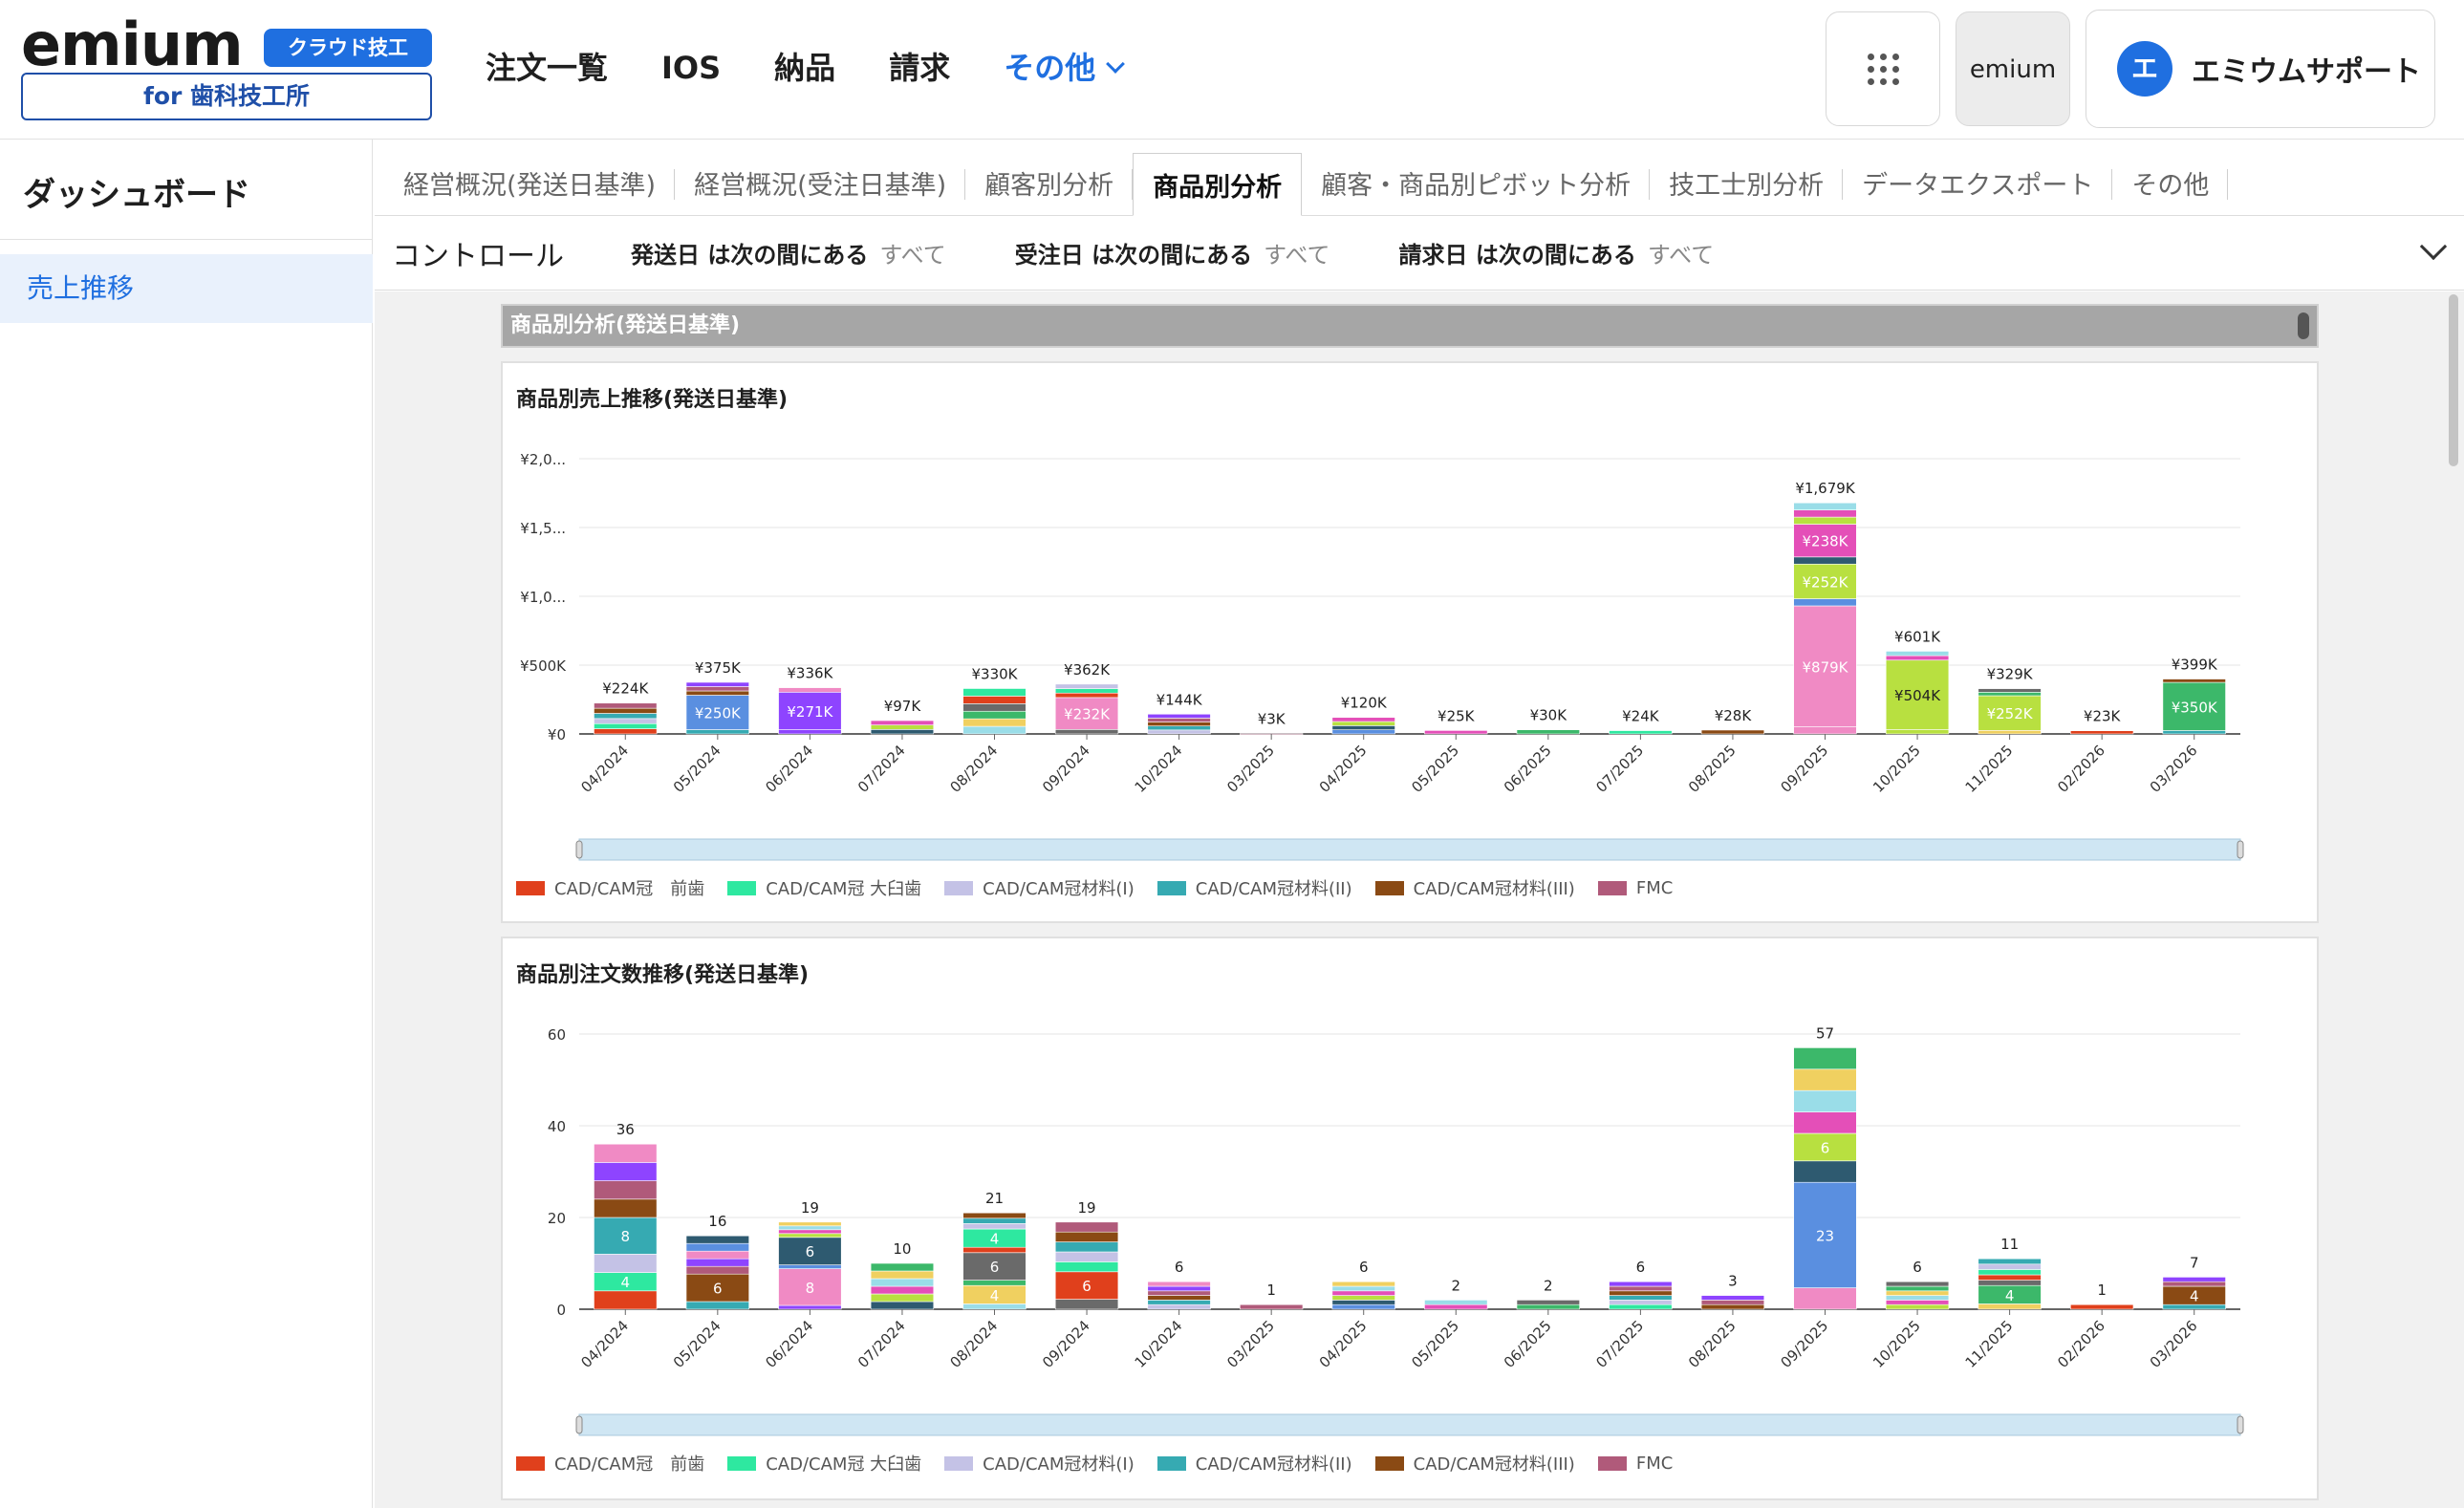  What do you see at coordinates (2010, 1244) in the screenshot?
I see `total-data-label: 11` at bounding box center [2010, 1244].